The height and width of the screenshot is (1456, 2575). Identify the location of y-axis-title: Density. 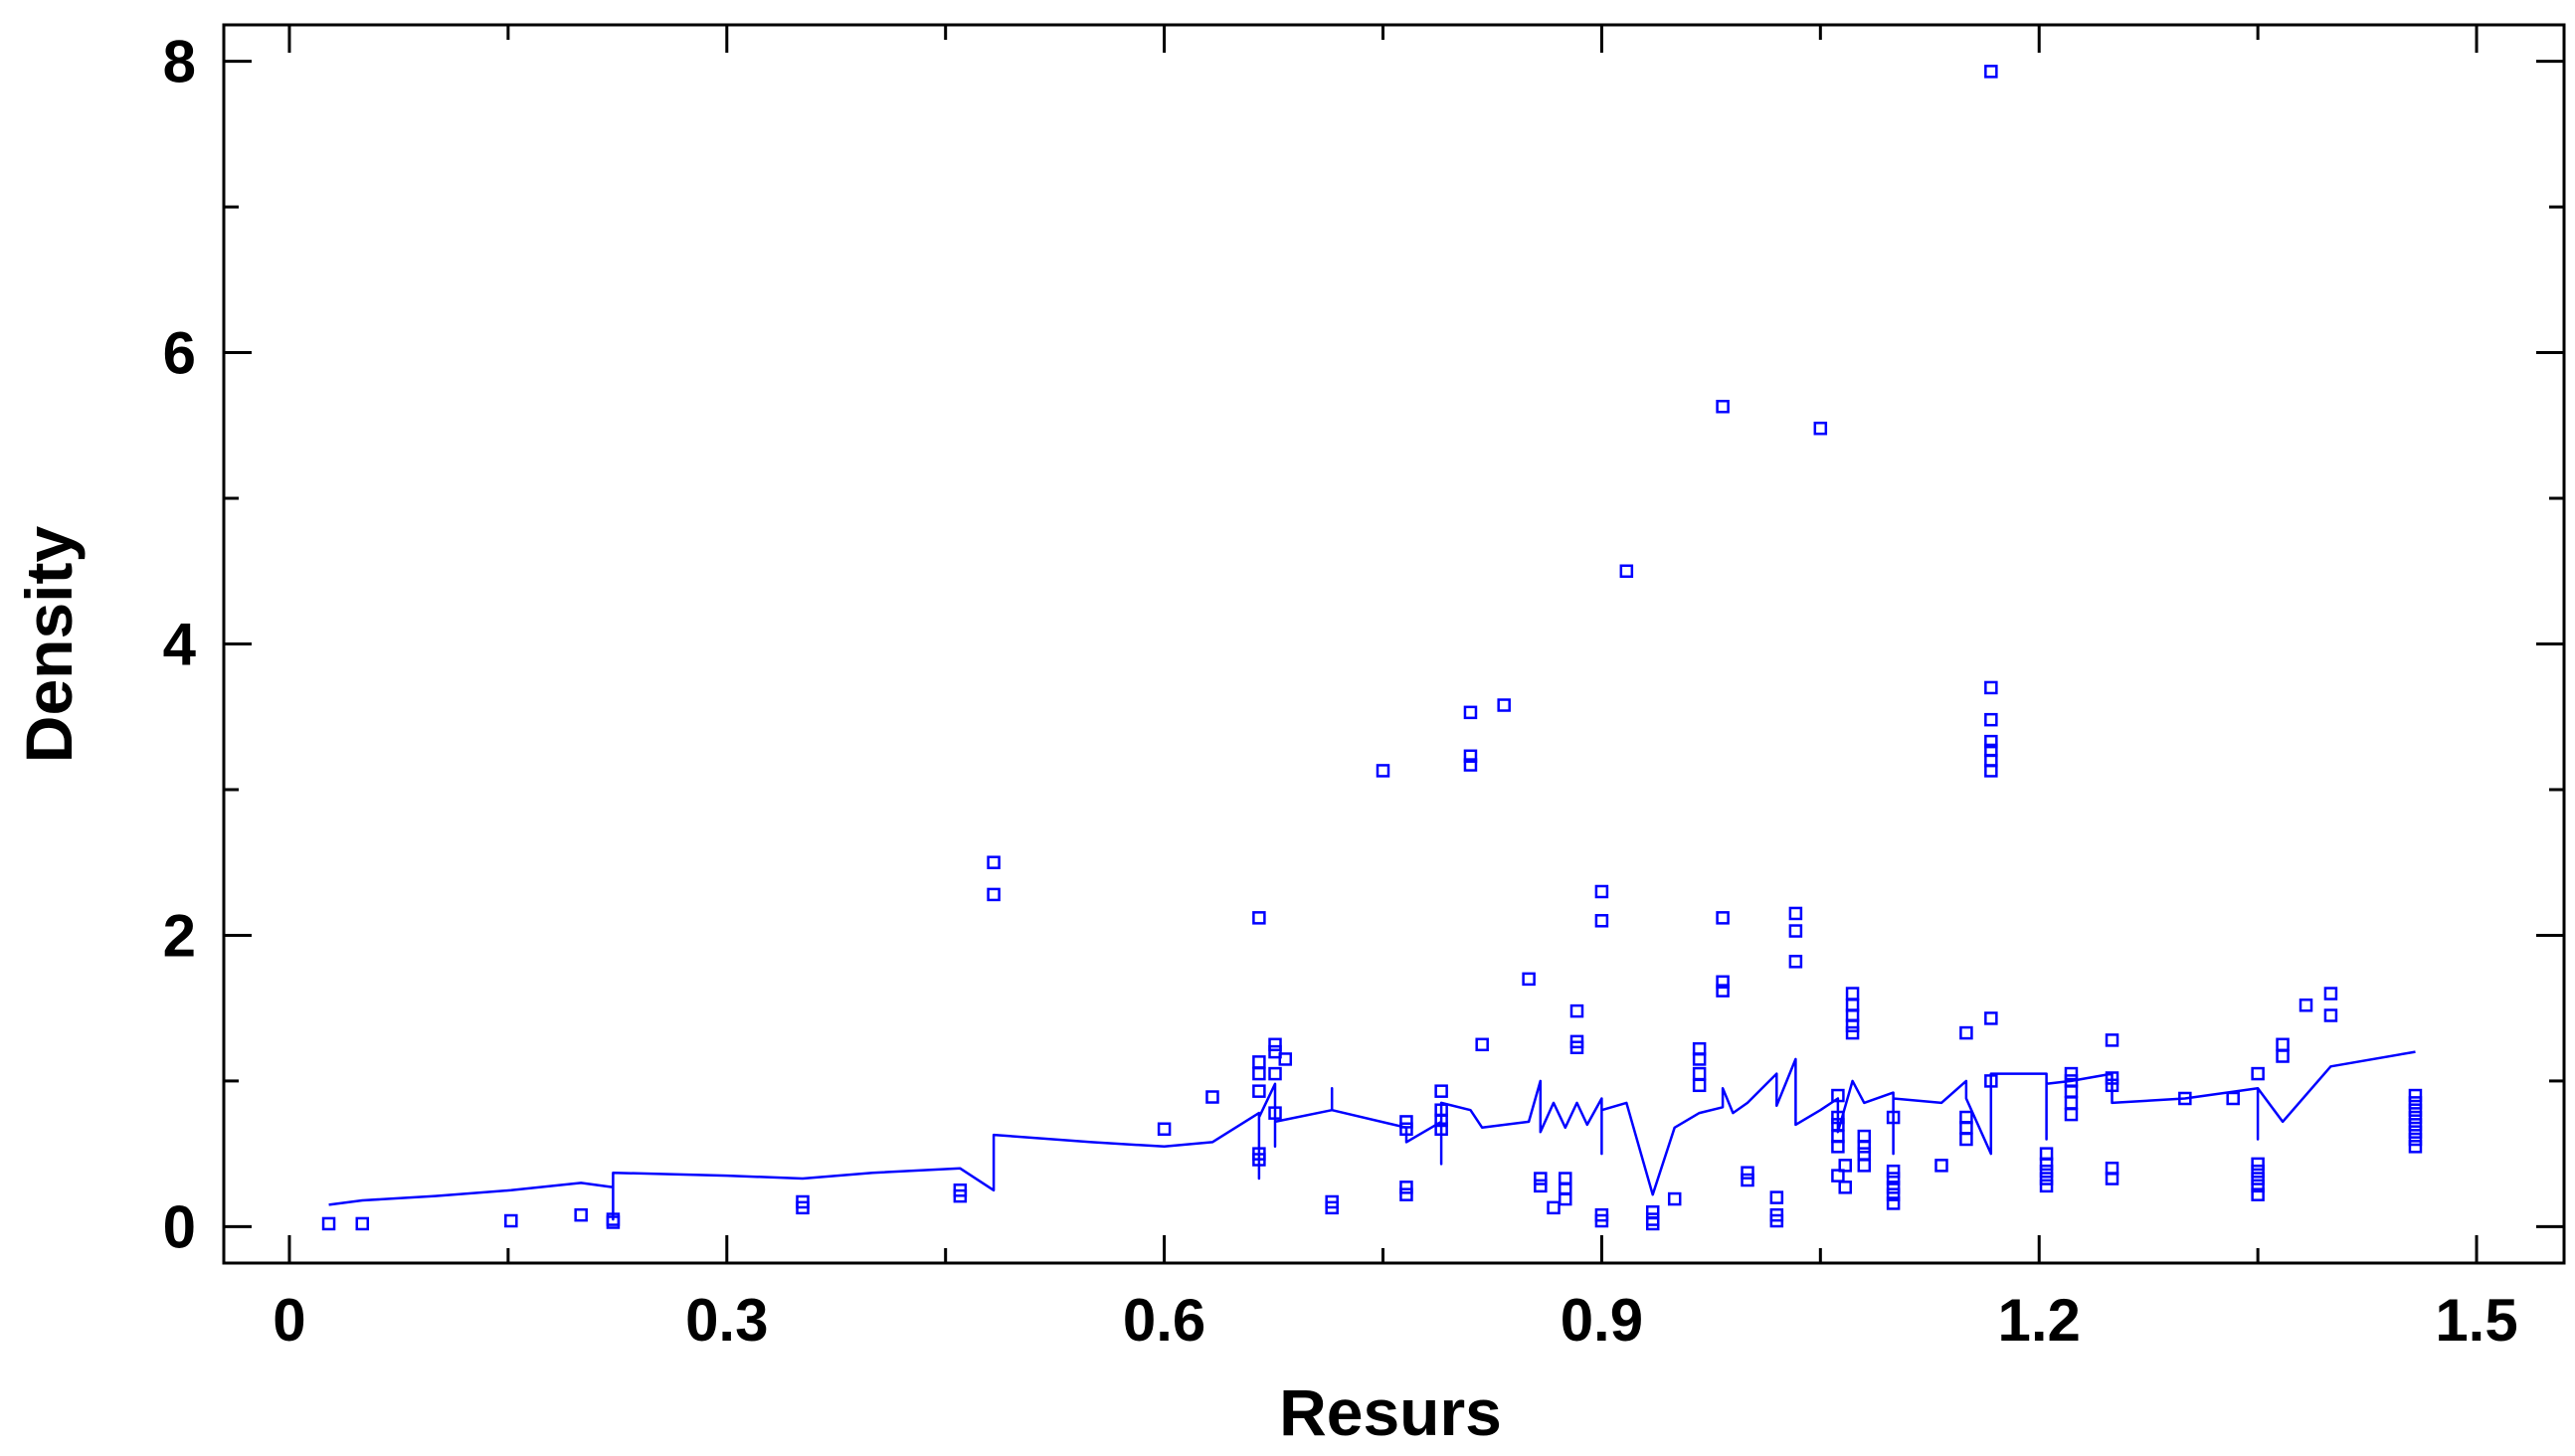
(49, 645).